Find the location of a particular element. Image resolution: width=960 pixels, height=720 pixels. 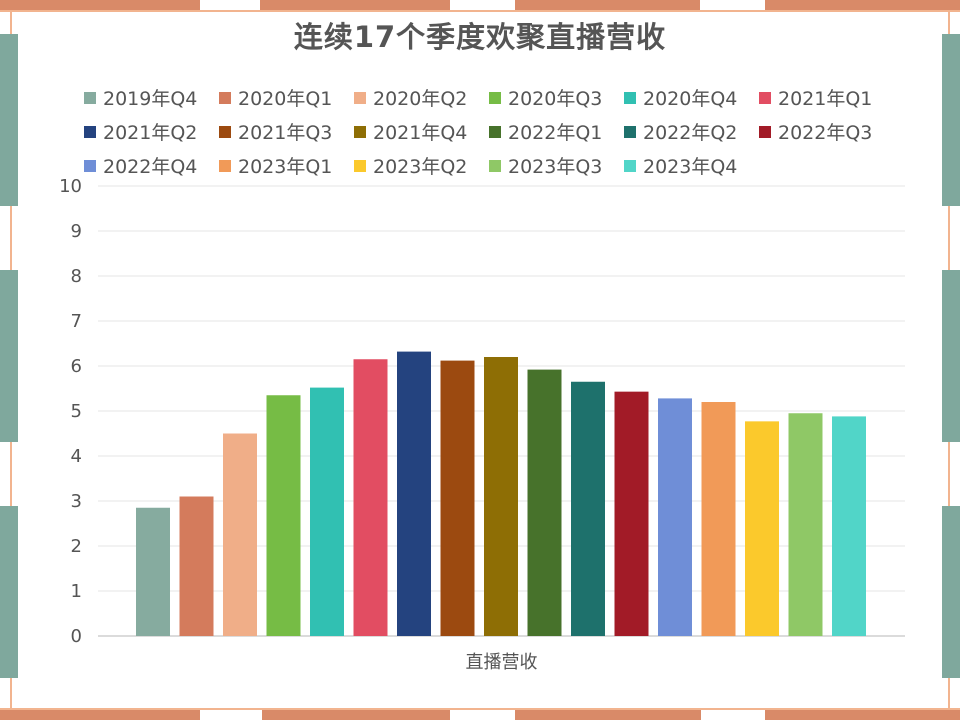

chart-title: 连续17个季度欢聚直播营收 is located at coordinates (480, 37).